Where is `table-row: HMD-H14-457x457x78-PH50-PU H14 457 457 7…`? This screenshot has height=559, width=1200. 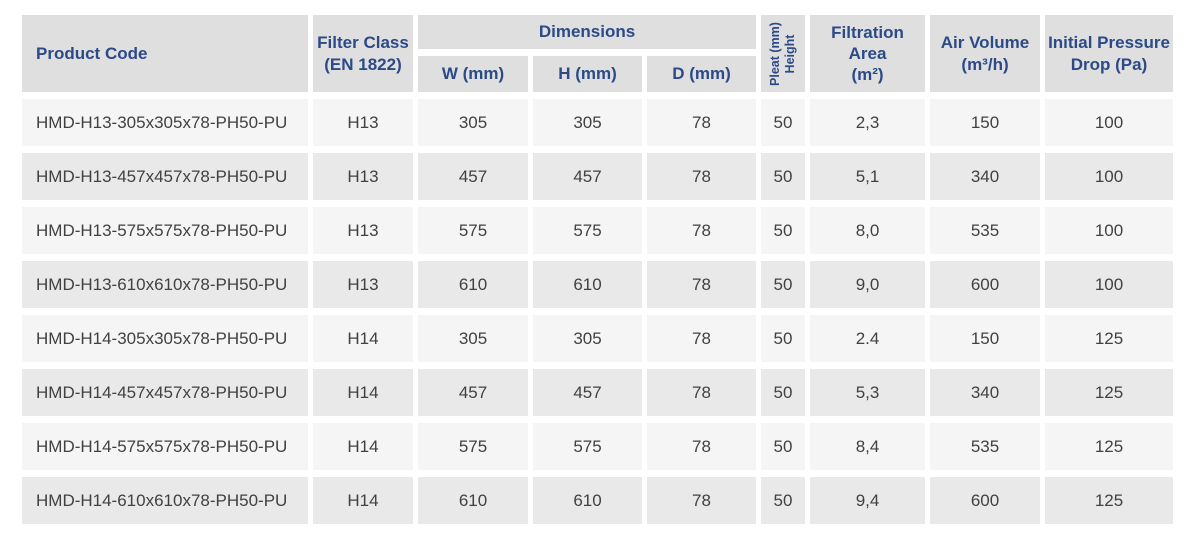
table-row: HMD-H14-457x457x78-PH50-PU H14 457 457 7… is located at coordinates (598, 392).